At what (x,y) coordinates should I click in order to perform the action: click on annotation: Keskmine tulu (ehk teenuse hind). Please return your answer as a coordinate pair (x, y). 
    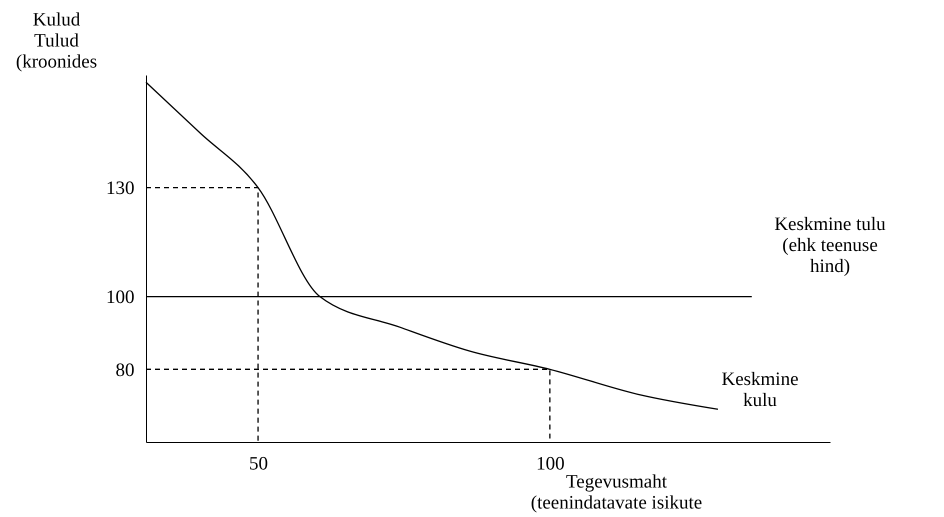
    Looking at the image, I should click on (830, 245).